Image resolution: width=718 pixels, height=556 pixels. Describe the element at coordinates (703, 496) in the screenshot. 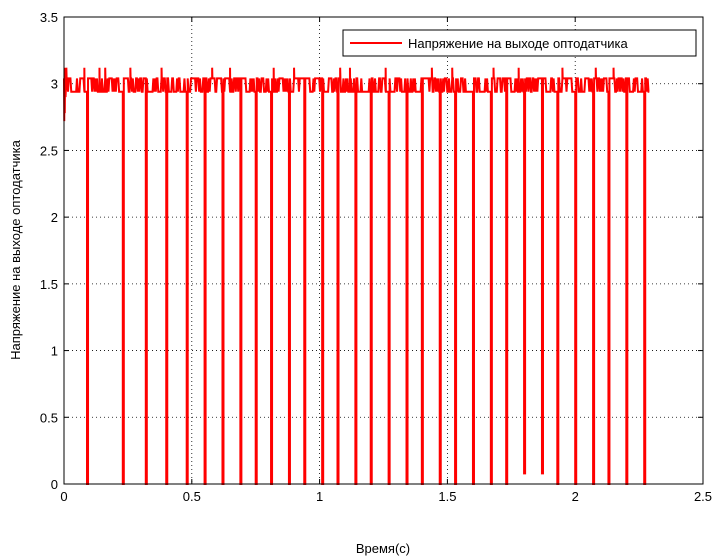

I see `x-tick-label: 2.5` at that location.